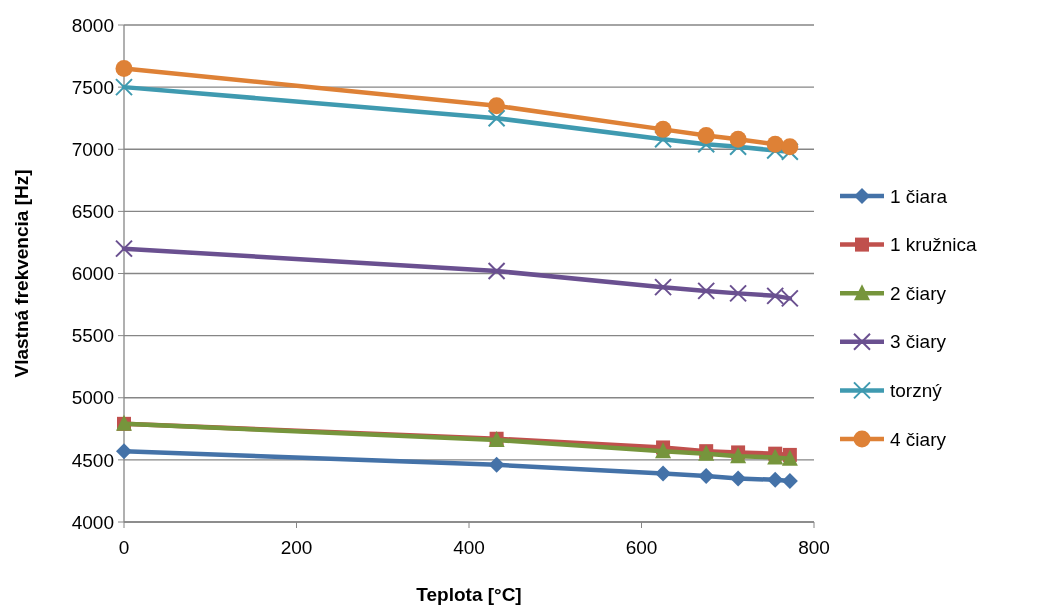 This screenshot has width=1045, height=609. I want to click on y-tick-label: 6500, so click(92, 212).